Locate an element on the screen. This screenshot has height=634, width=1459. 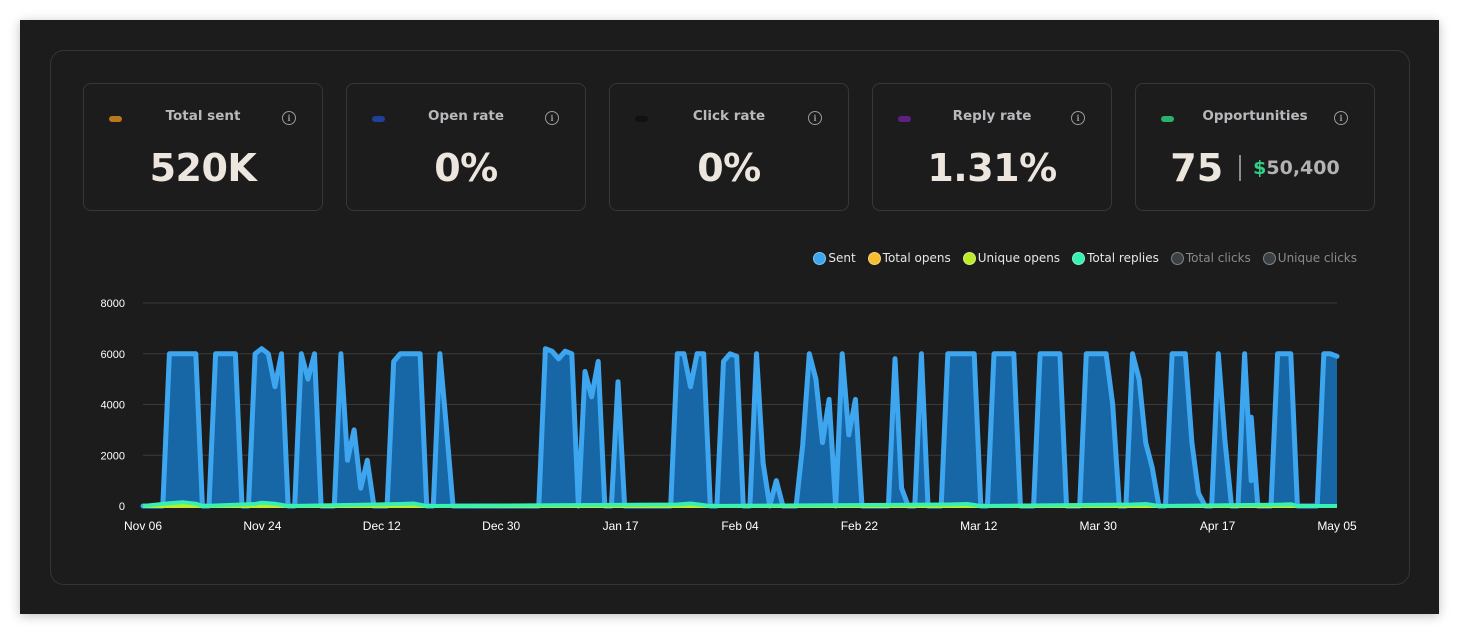
stat-card-click-rate: Click rate i 0% is located at coordinates (729, 147).